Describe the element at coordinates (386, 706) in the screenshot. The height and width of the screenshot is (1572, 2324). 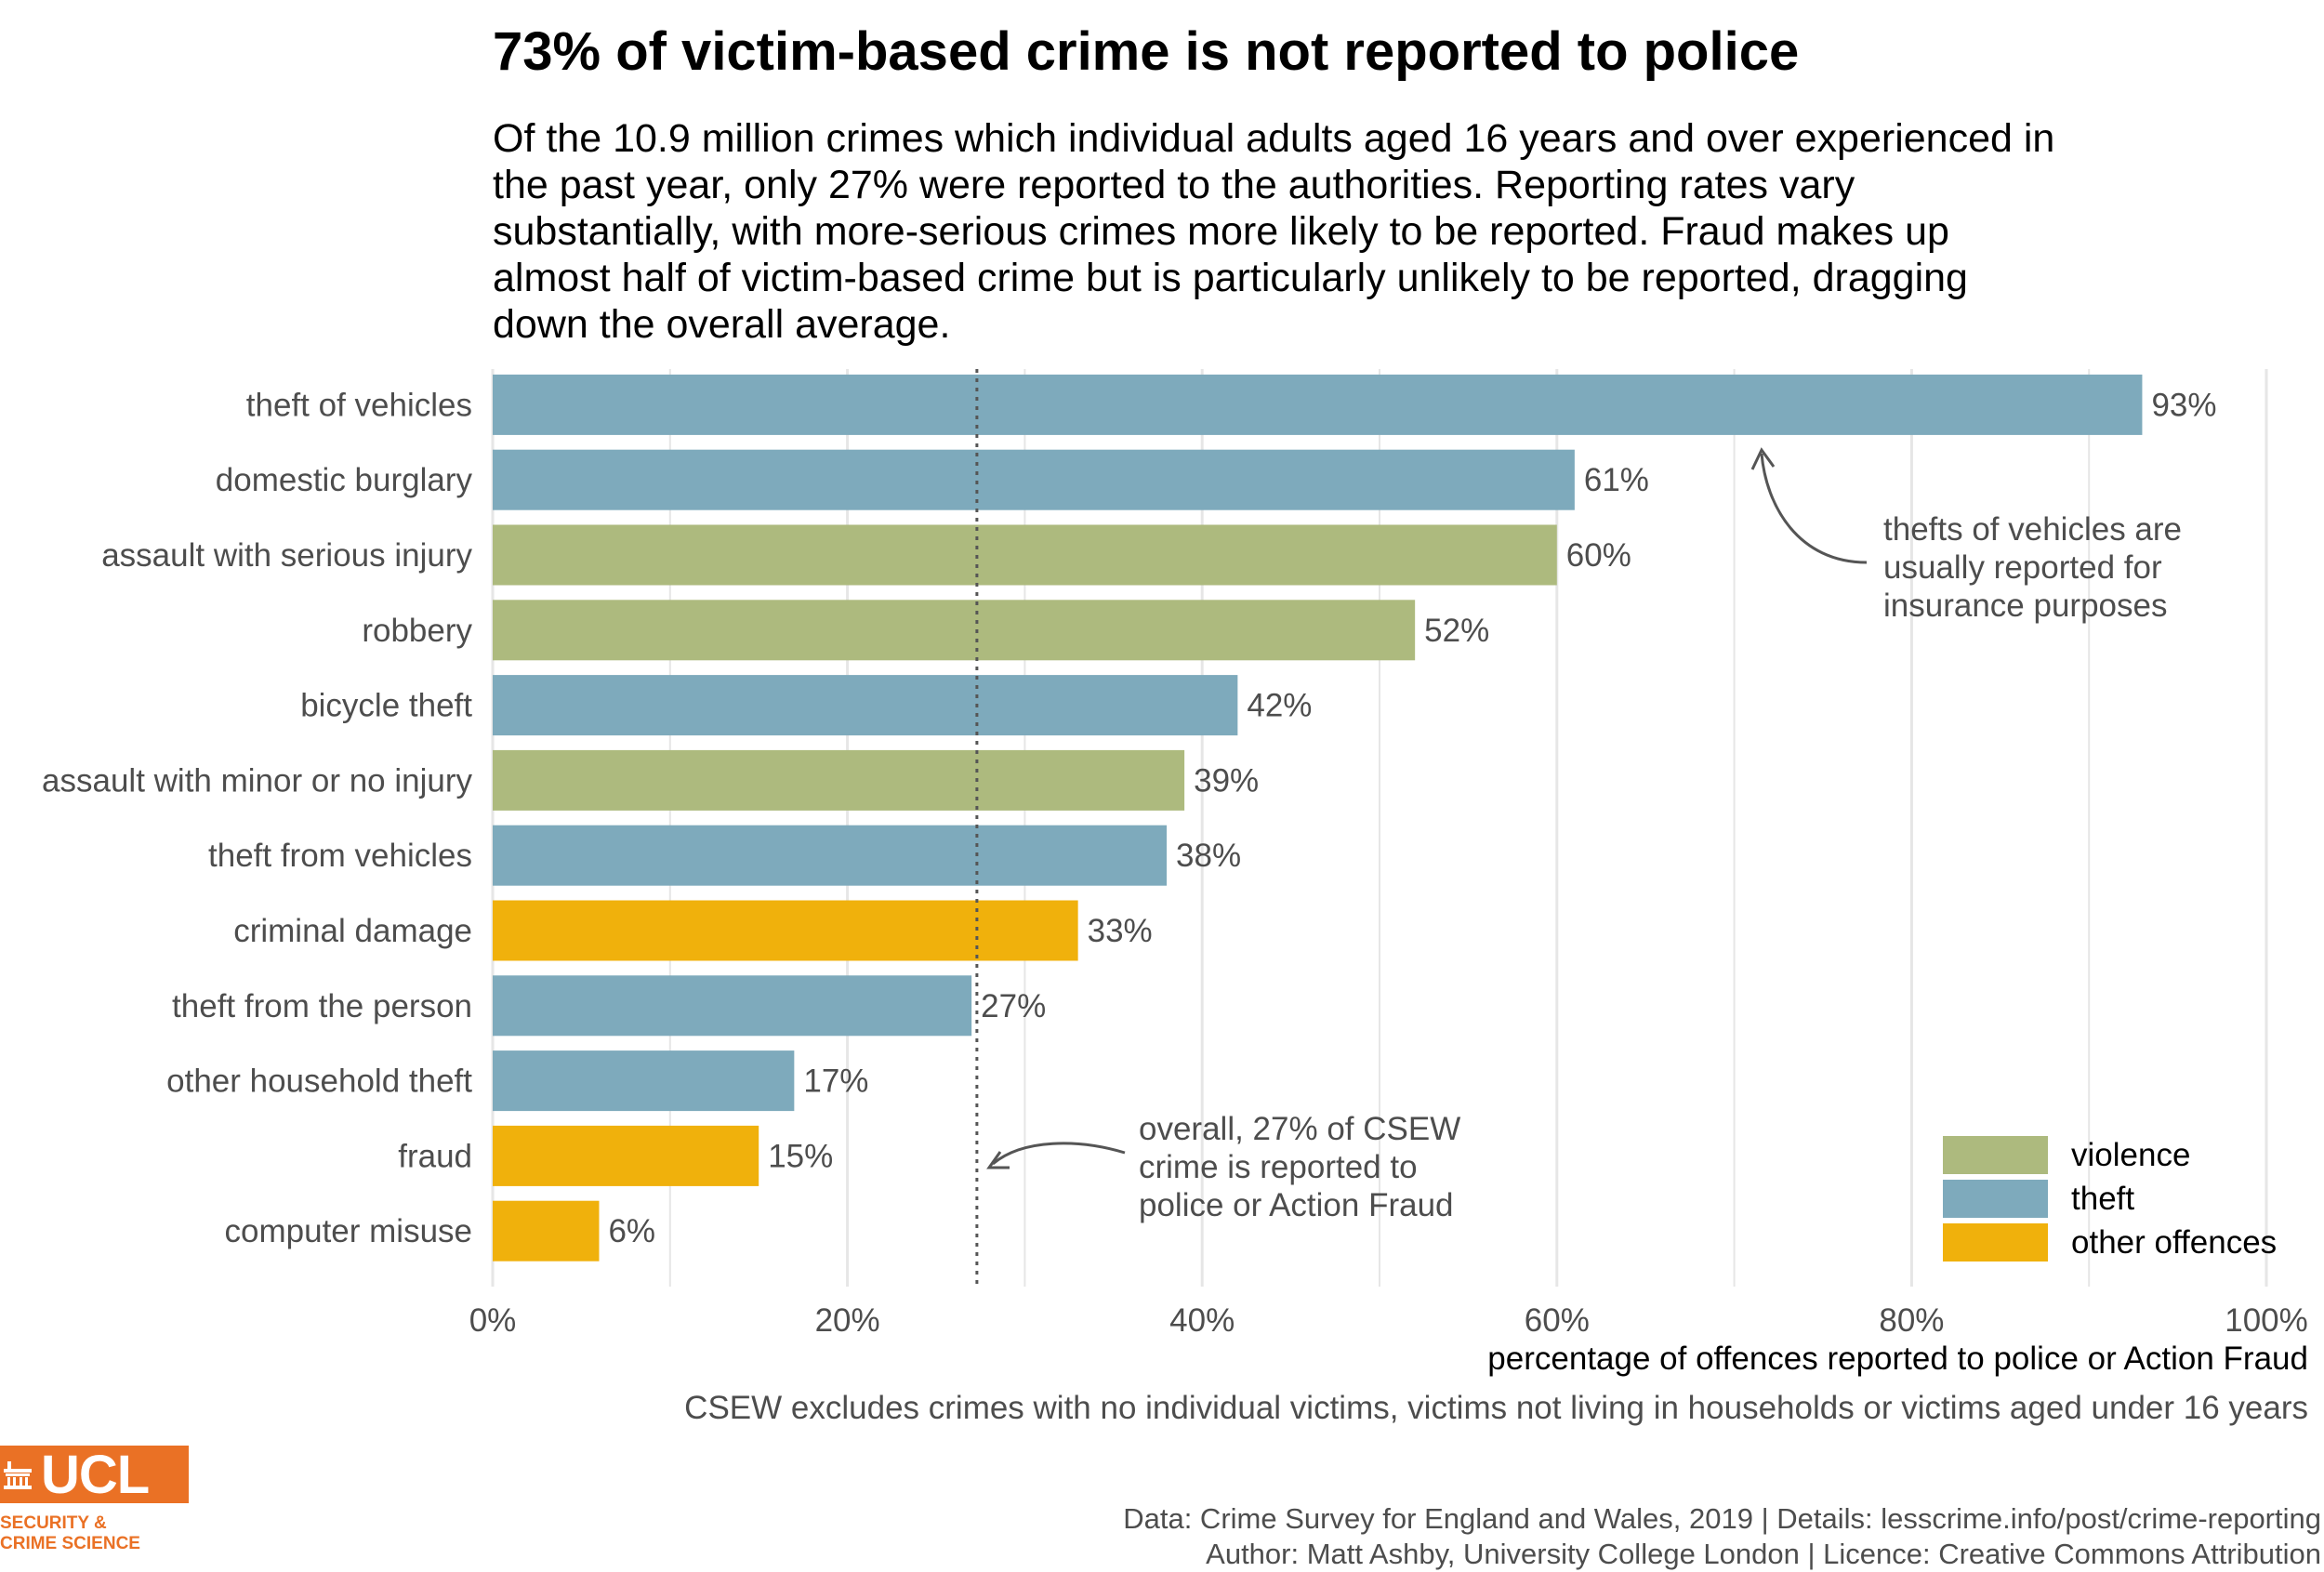
I see `category-label: bicycle theft` at that location.